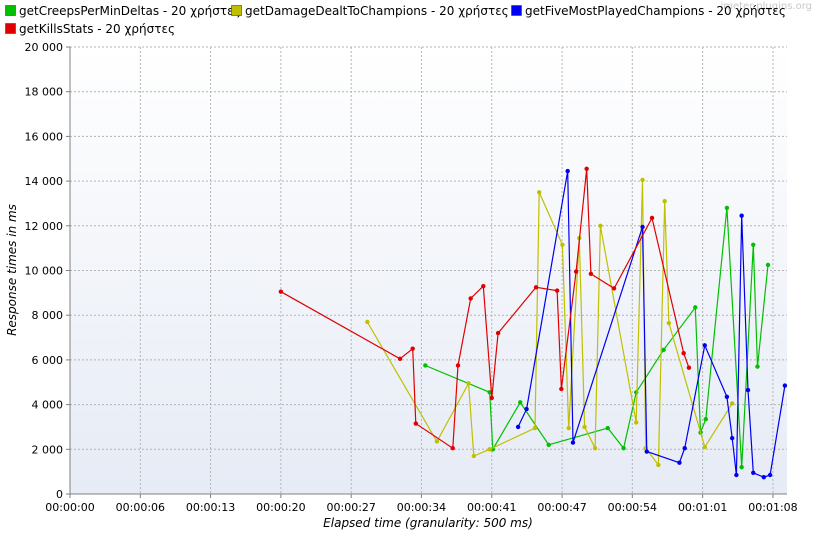 The image size is (815, 535). Describe the element at coordinates (140, 507) in the screenshot. I see `x-tick-label: 00:00:06` at that location.